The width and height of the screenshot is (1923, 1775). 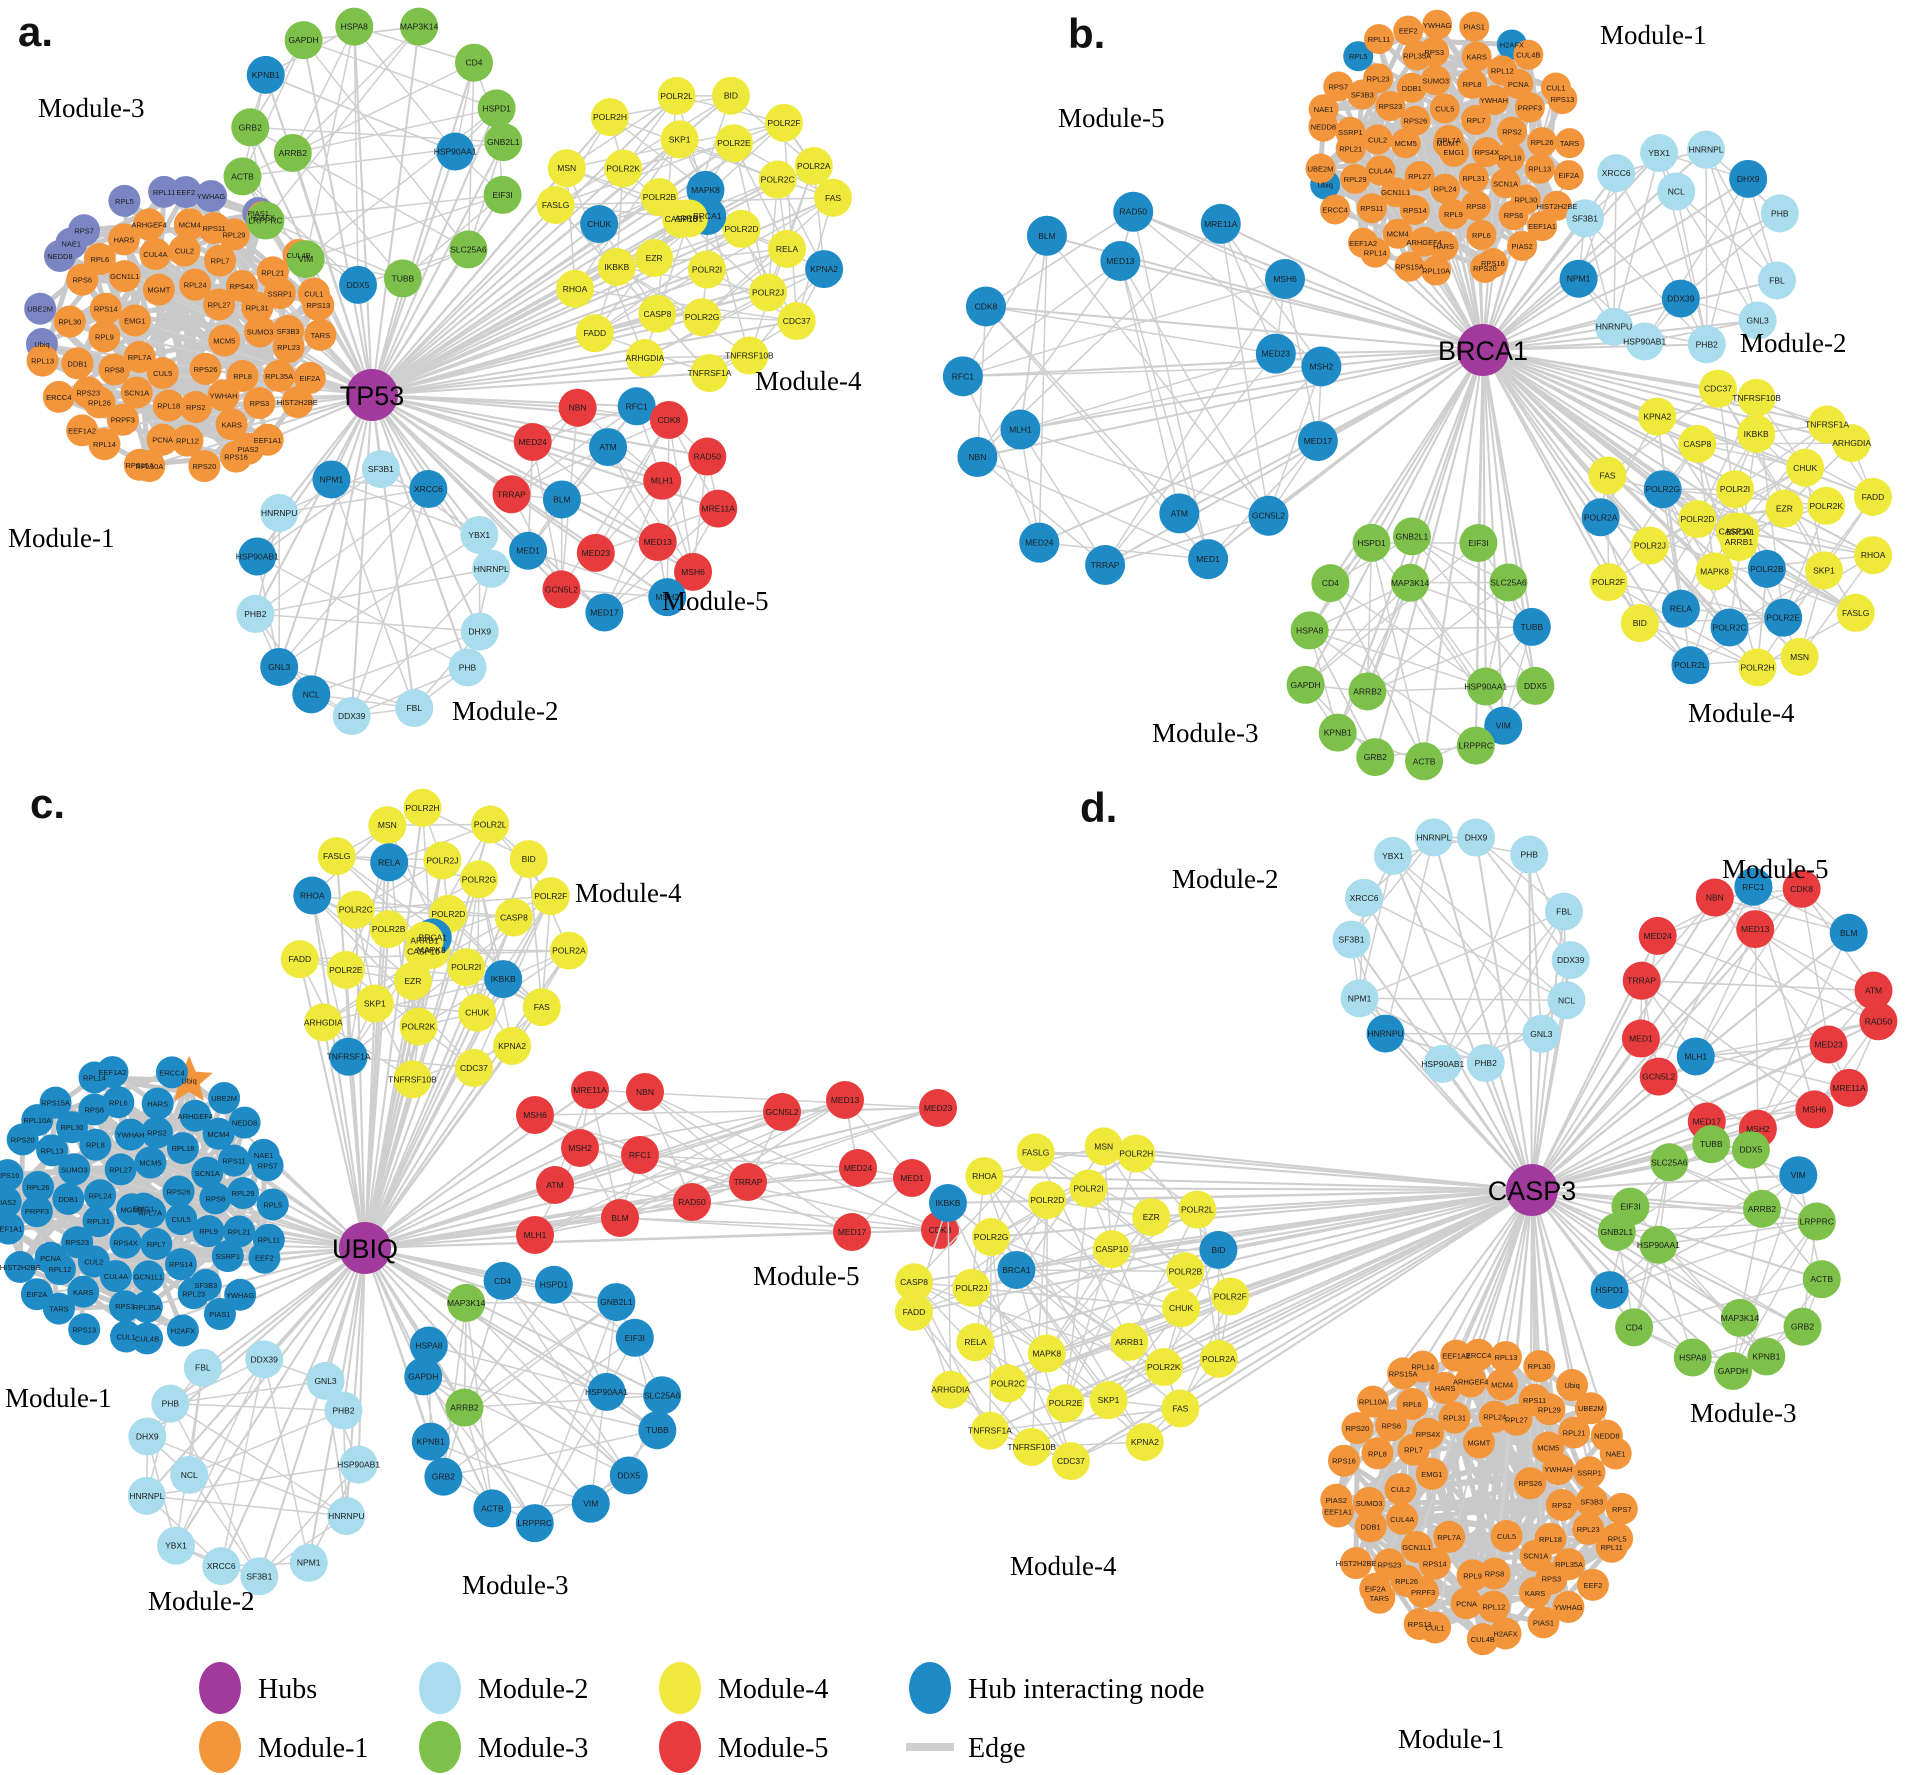 I want to click on node-ikbkb, so click(x=1756, y=433).